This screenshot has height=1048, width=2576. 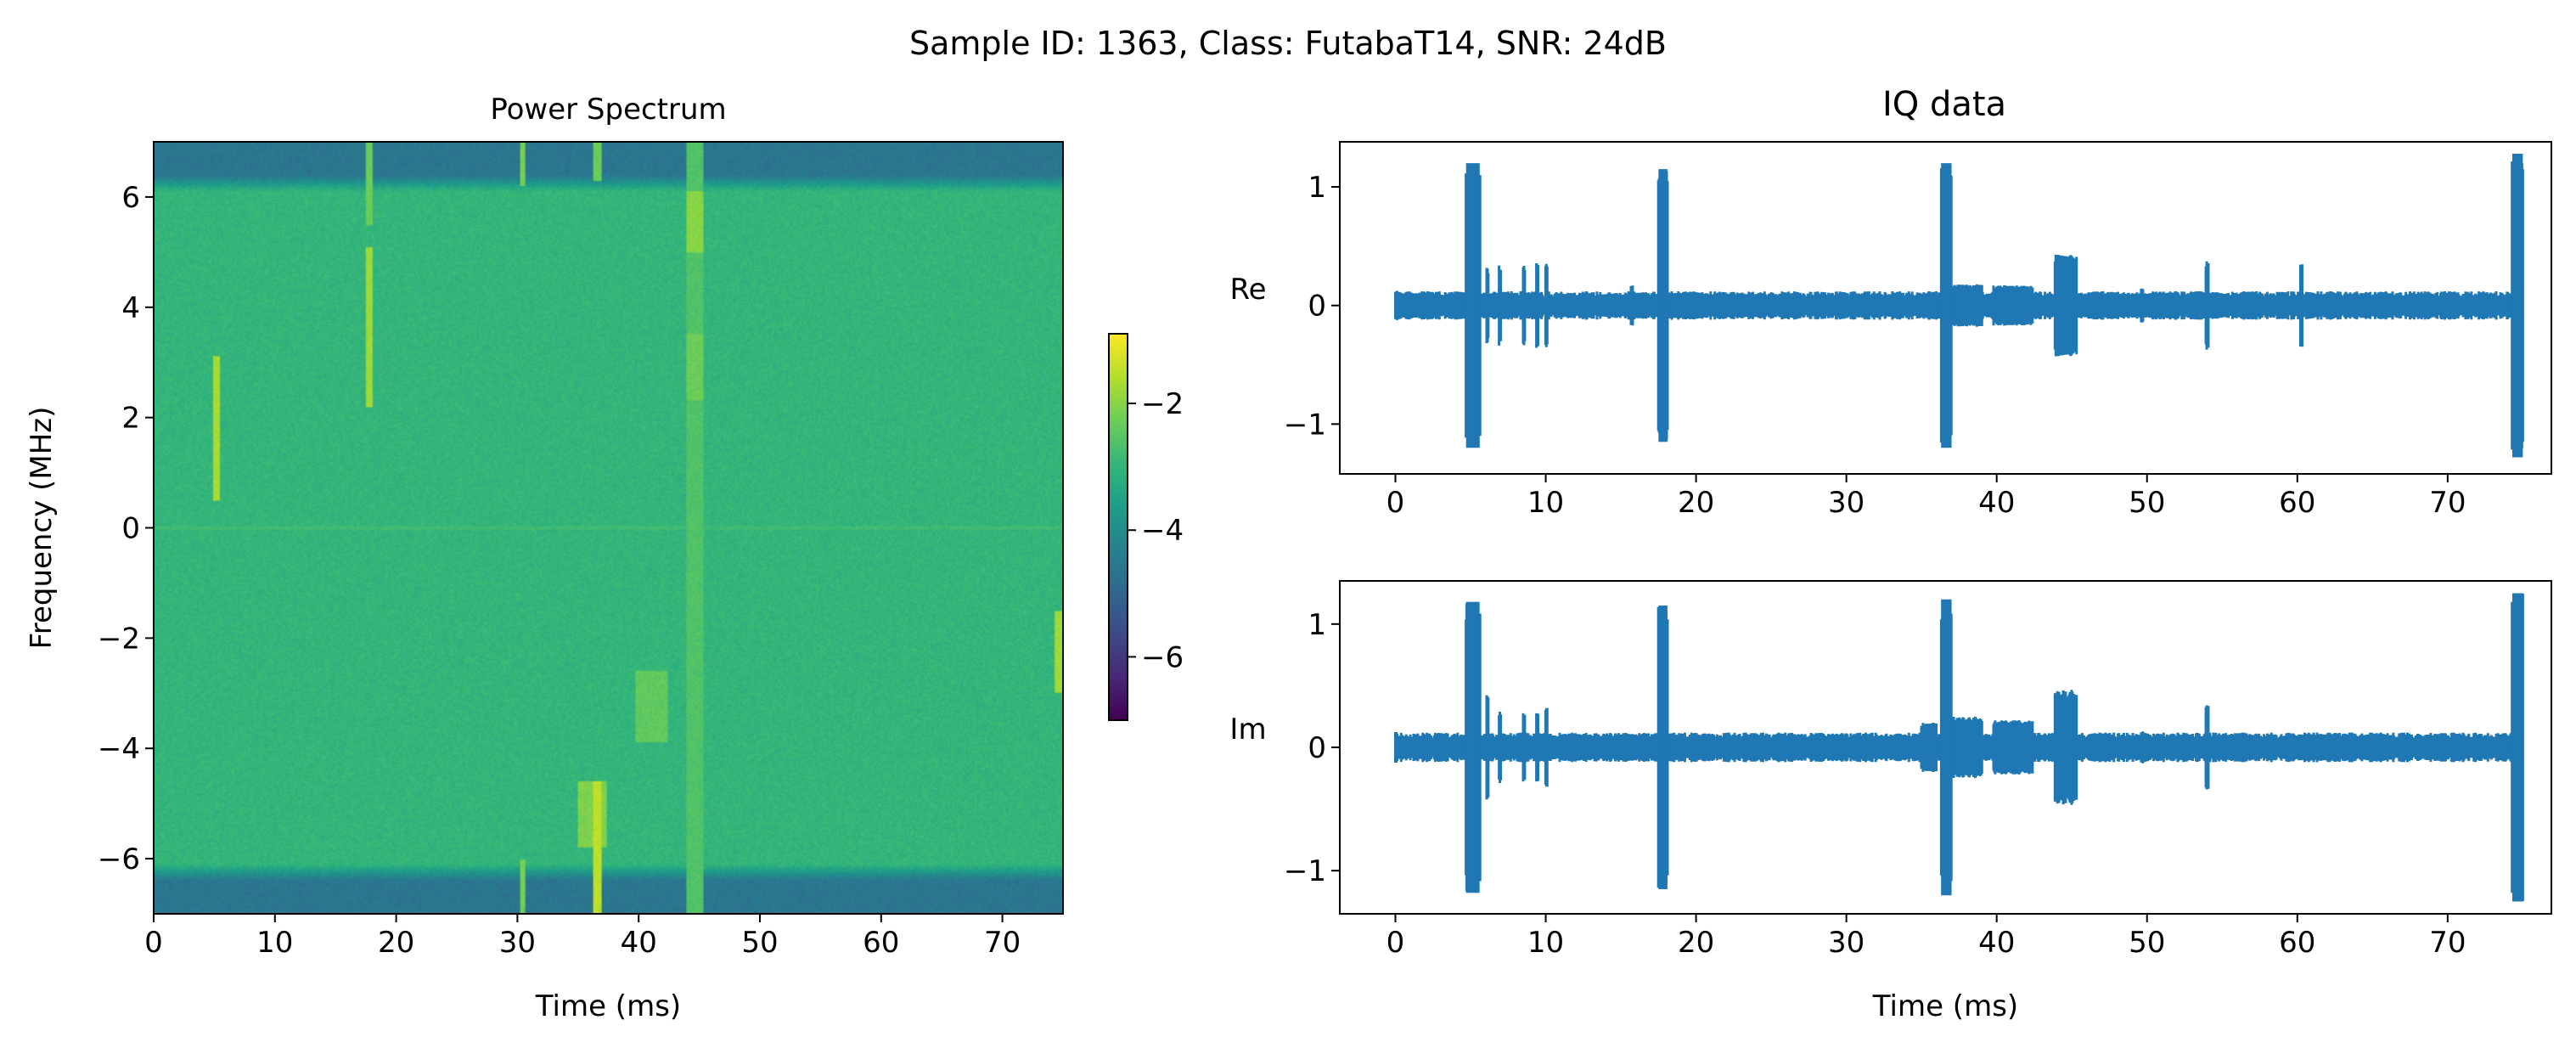 I want to click on colorbar-gradient, so click(x=1118, y=527).